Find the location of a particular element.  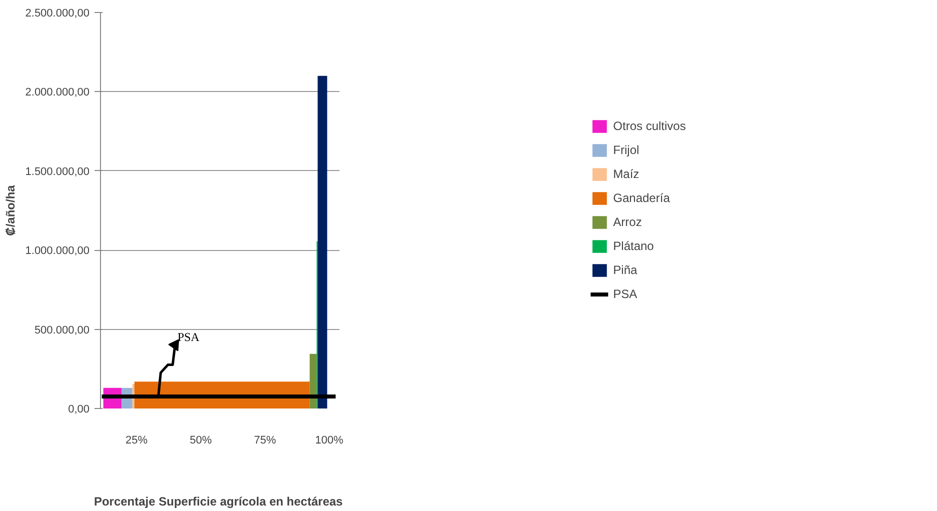

legend-label: Plátano is located at coordinates (633, 246).